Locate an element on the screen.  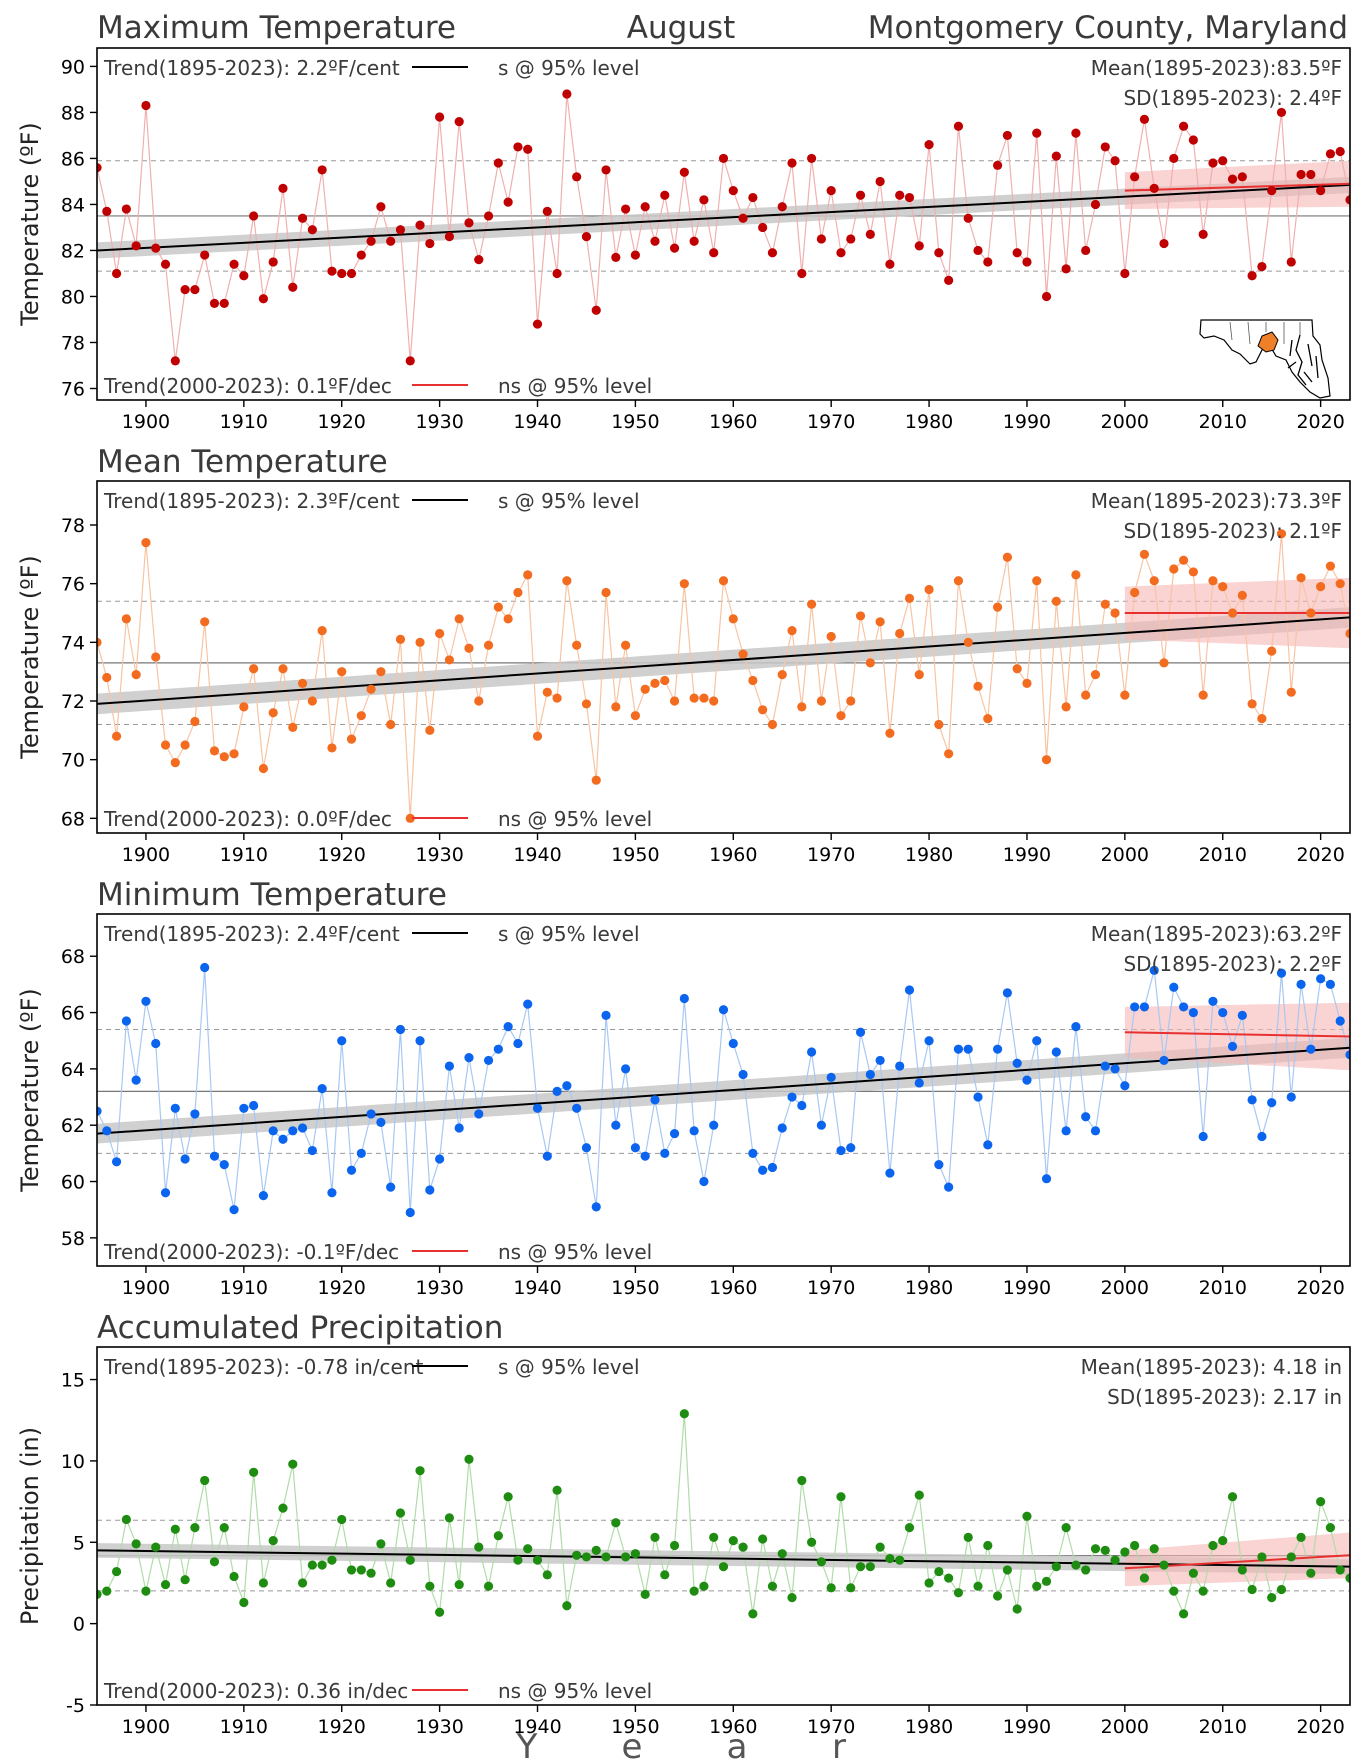
trend-long-significance: s @ 95% level is located at coordinates (569, 1367).